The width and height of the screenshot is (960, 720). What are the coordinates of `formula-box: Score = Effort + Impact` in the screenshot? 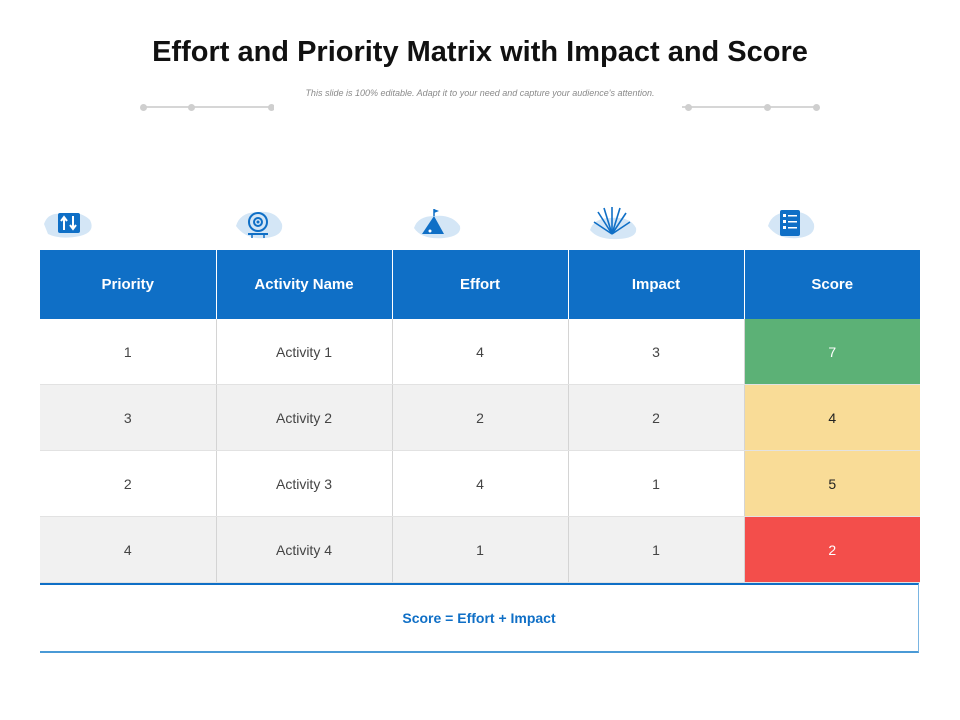 It's located at (479, 618).